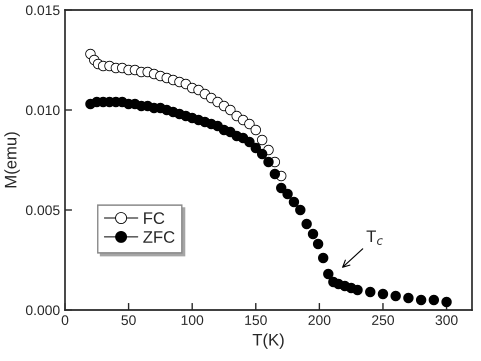 The height and width of the screenshot is (361, 481). What do you see at coordinates (159, 237) in the screenshot?
I see `legend-label: ZFC` at bounding box center [159, 237].